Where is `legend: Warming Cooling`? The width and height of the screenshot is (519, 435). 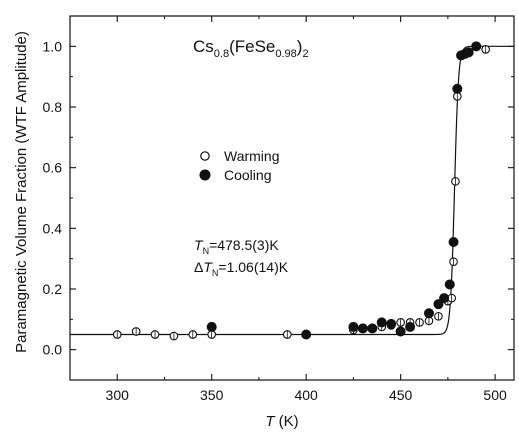
legend: Warming Cooling is located at coordinates (239, 165).